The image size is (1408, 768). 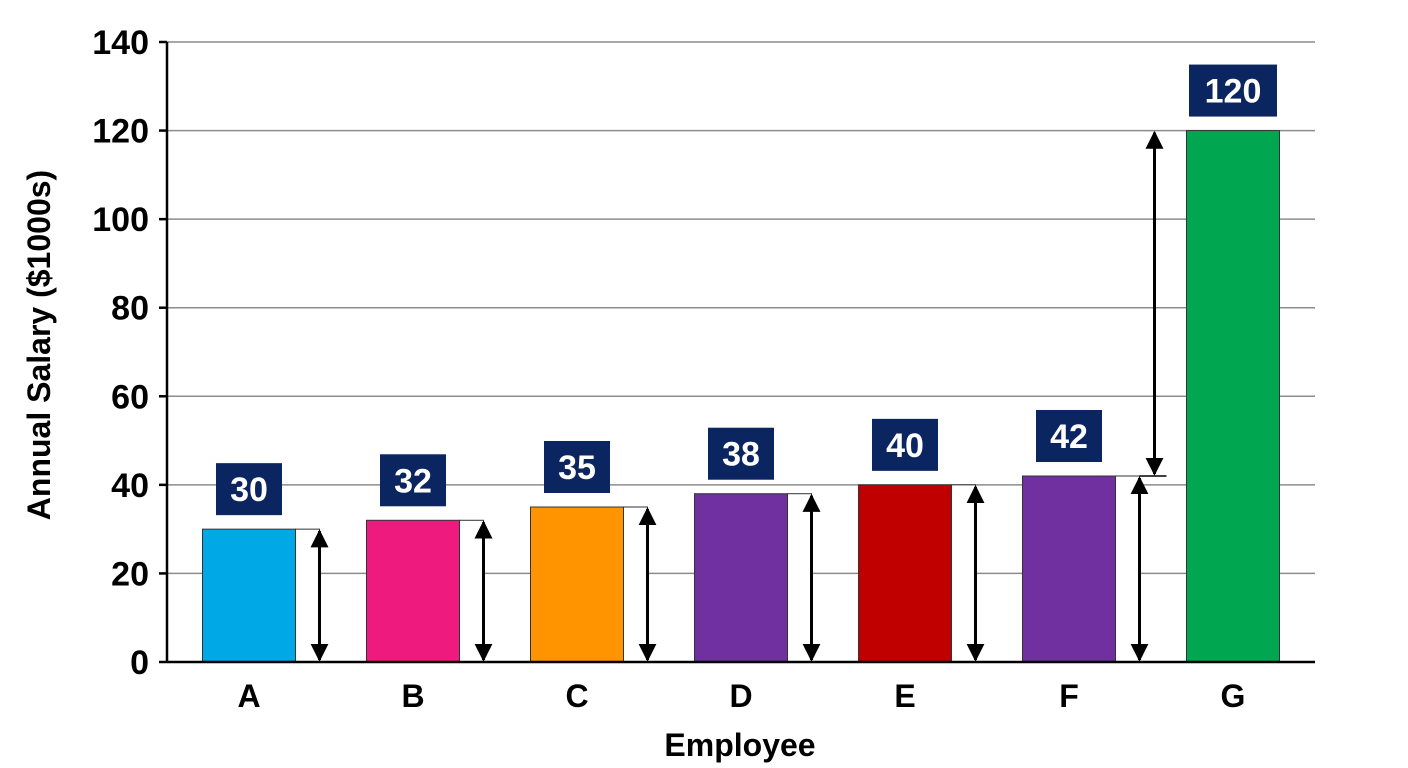 I want to click on bar-shadow-F, so click(x=1127, y=569).